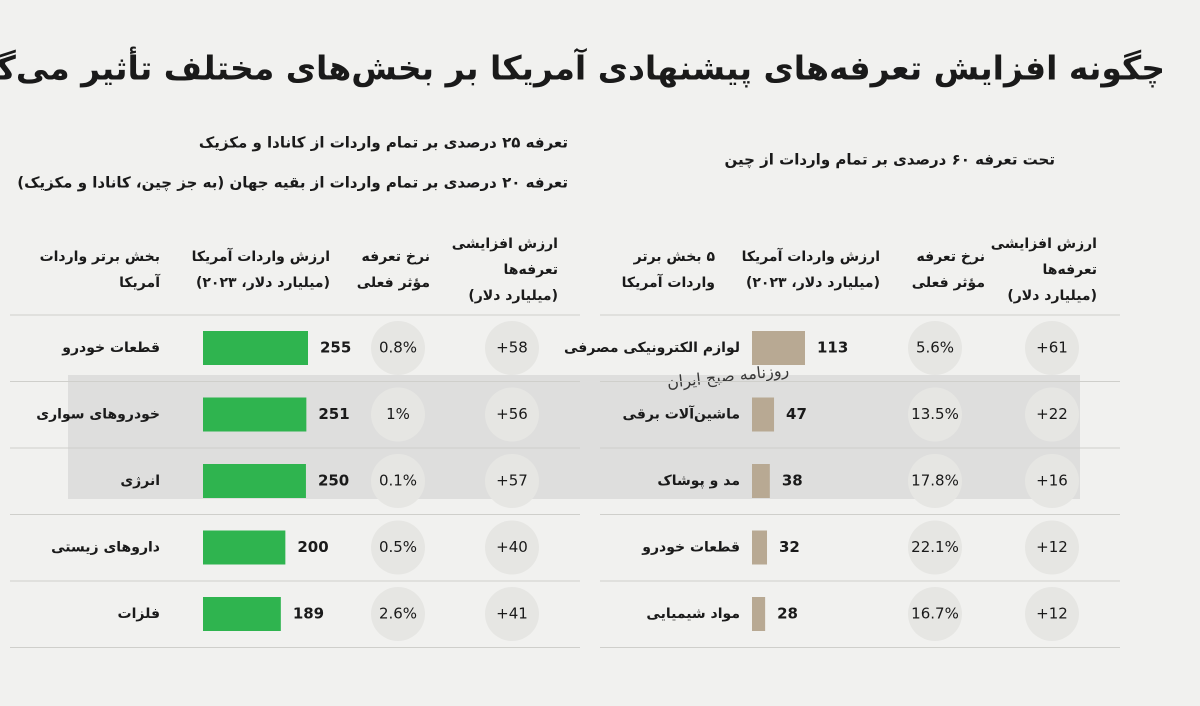 The height and width of the screenshot is (706, 1200). What do you see at coordinates (681, 414) in the screenshot?
I see `category-label: ماشین‌آلات برقی` at bounding box center [681, 414].